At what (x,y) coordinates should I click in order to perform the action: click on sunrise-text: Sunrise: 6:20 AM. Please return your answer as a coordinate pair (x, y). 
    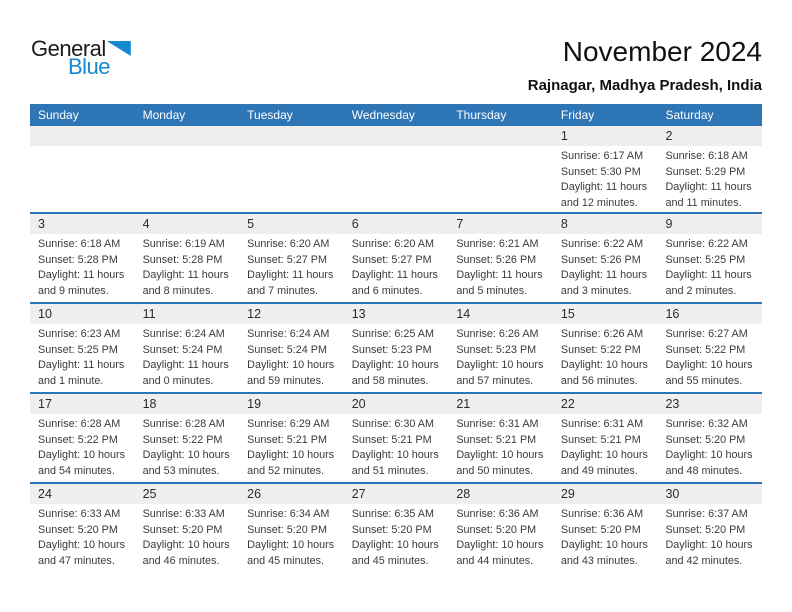
    Looking at the image, I should click on (392, 244).